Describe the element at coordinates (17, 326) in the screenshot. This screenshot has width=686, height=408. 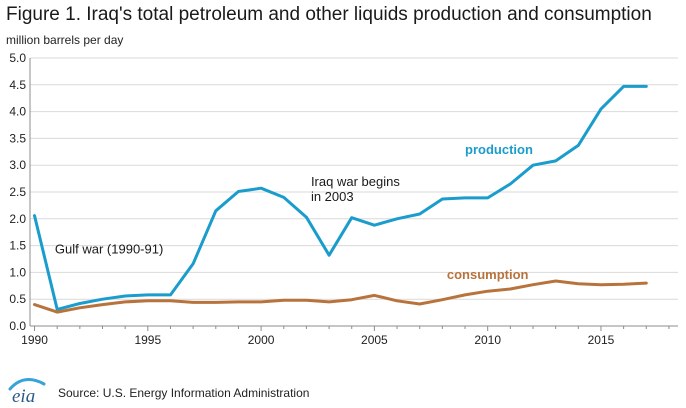
I see `y-tick-label: 0.0` at that location.